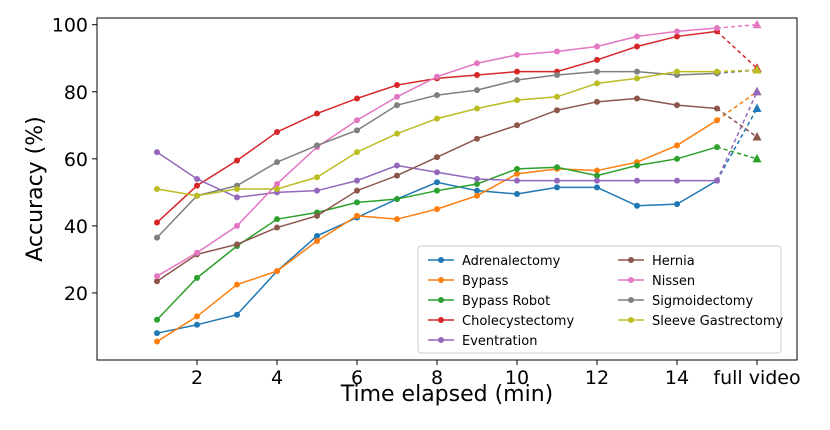 This screenshot has height=430, width=830. What do you see at coordinates (631, 280) in the screenshot?
I see `legend-marker-nissen` at bounding box center [631, 280].